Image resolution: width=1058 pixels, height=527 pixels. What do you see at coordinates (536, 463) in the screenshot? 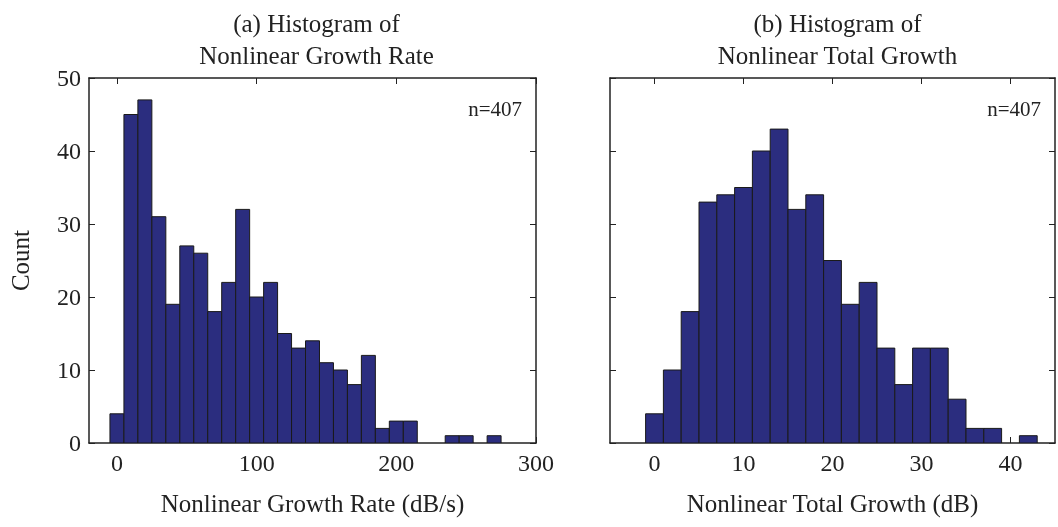
I see `x-tick-label: 300` at bounding box center [536, 463].